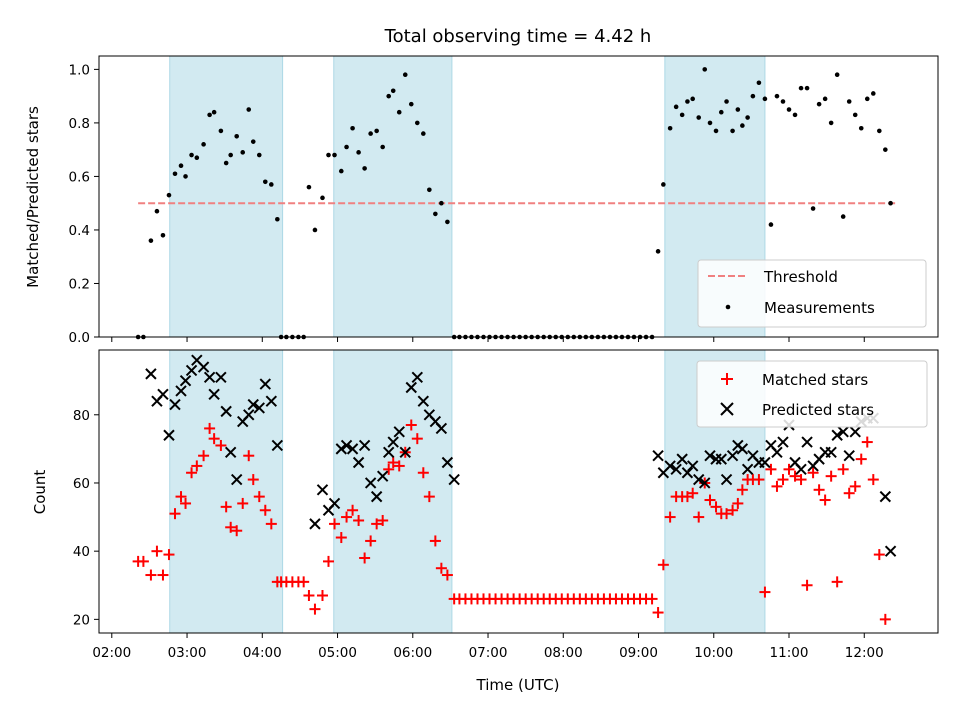 The image size is (960, 724). What do you see at coordinates (713, 653) in the screenshot?
I see `x-tick-label: 10:00` at bounding box center [713, 653].